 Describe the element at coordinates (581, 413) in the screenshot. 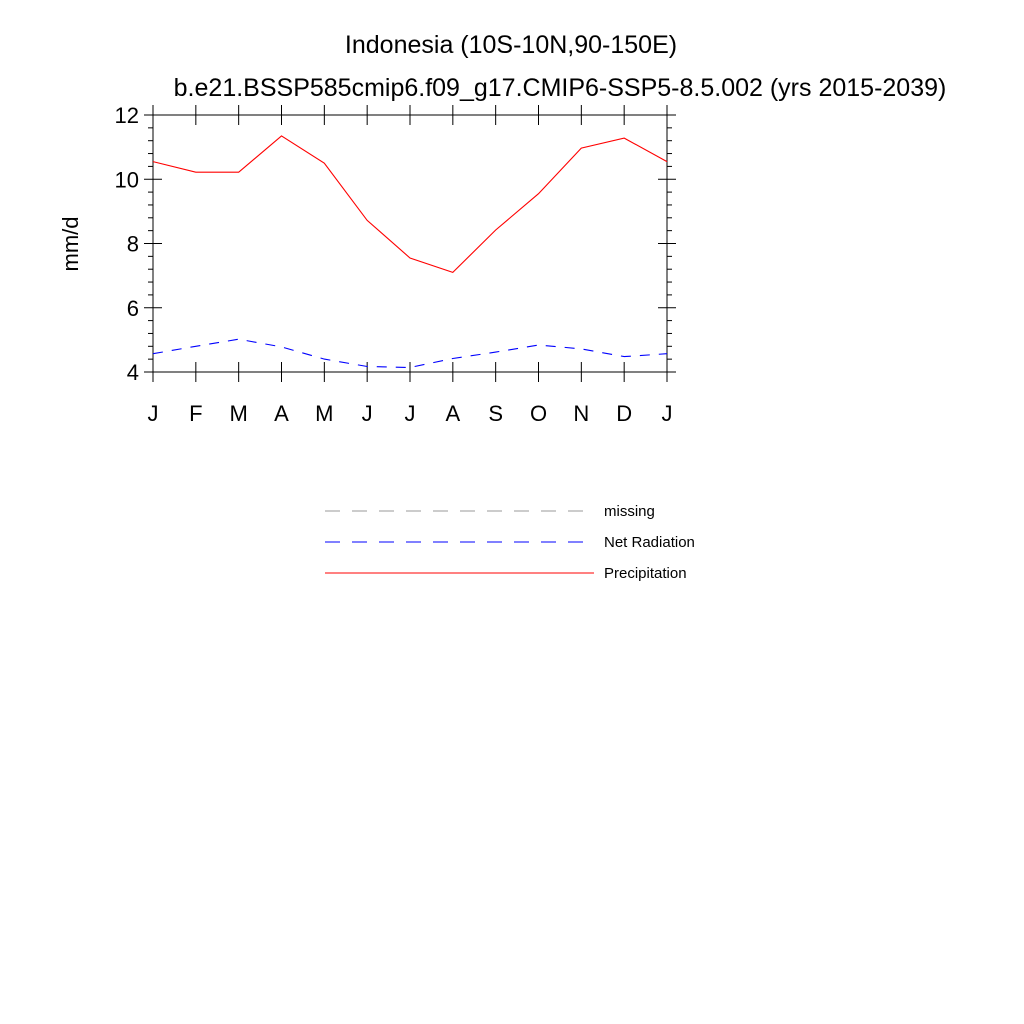

I see `x-tick-label: N` at that location.